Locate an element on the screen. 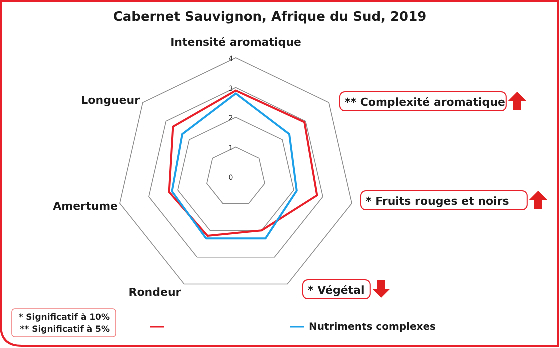 The image size is (560, 348). spoke-label: Rondeur is located at coordinates (155, 292).